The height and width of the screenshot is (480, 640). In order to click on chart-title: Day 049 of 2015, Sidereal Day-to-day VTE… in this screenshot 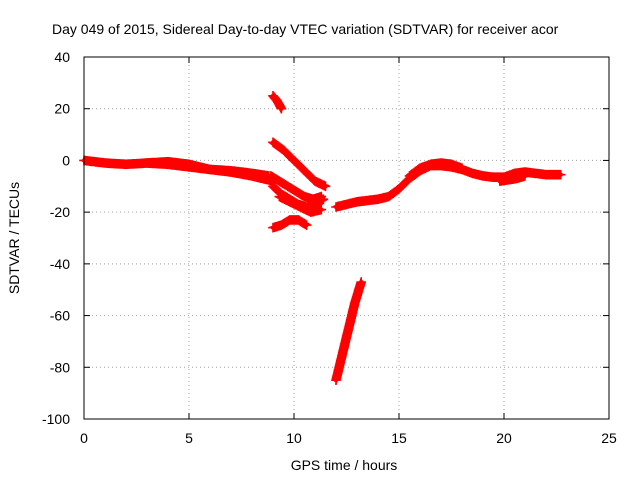, I will do `click(305, 29)`.